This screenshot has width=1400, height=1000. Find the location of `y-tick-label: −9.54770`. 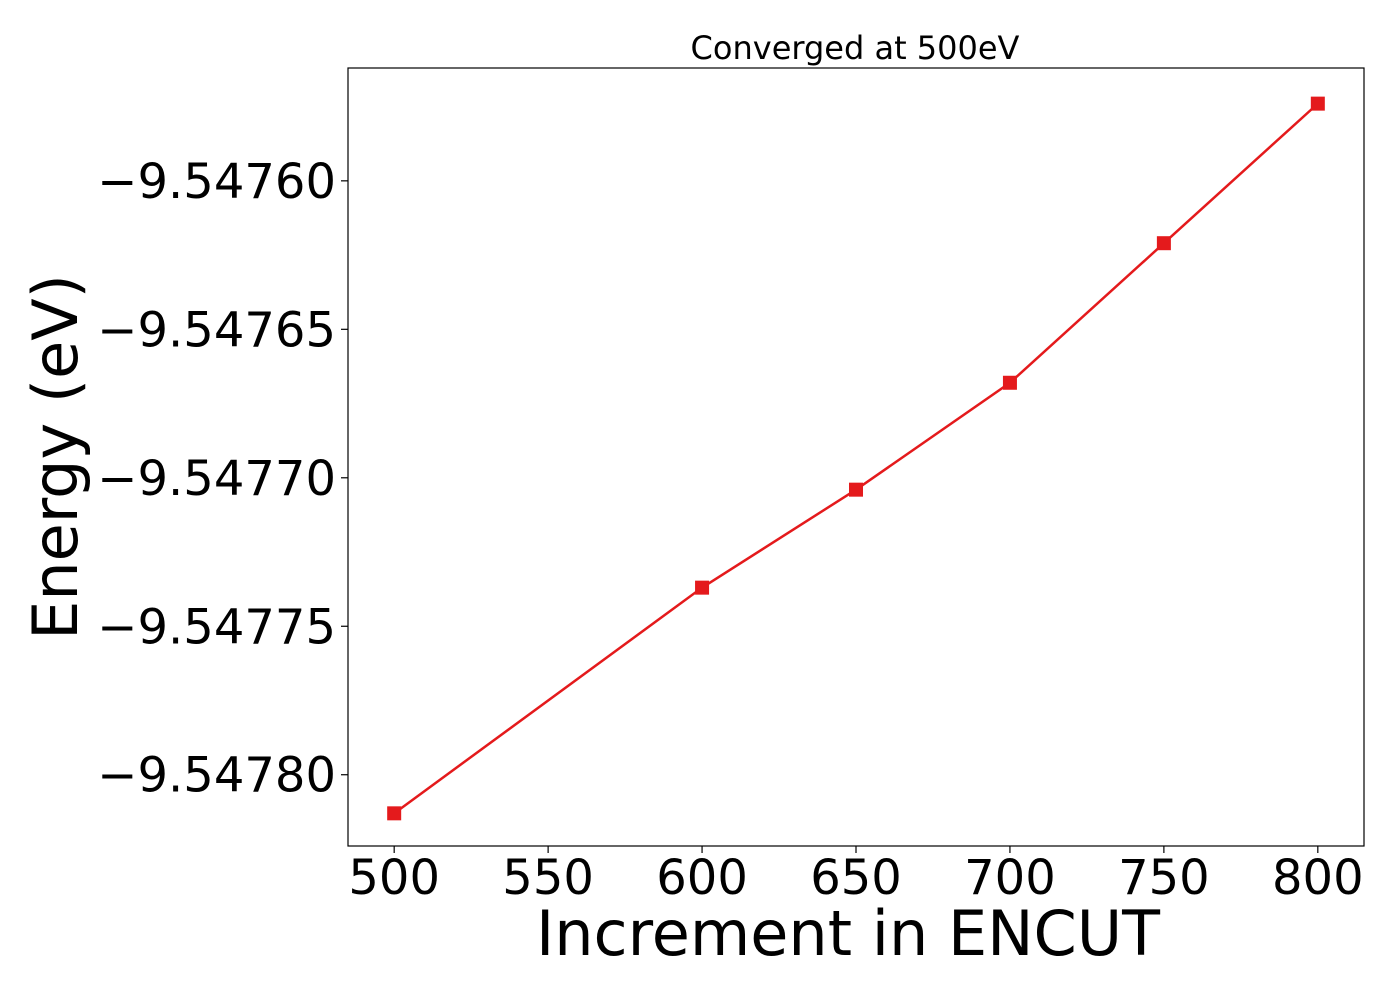

y-tick-label: −9.54770 is located at coordinates (216, 479).